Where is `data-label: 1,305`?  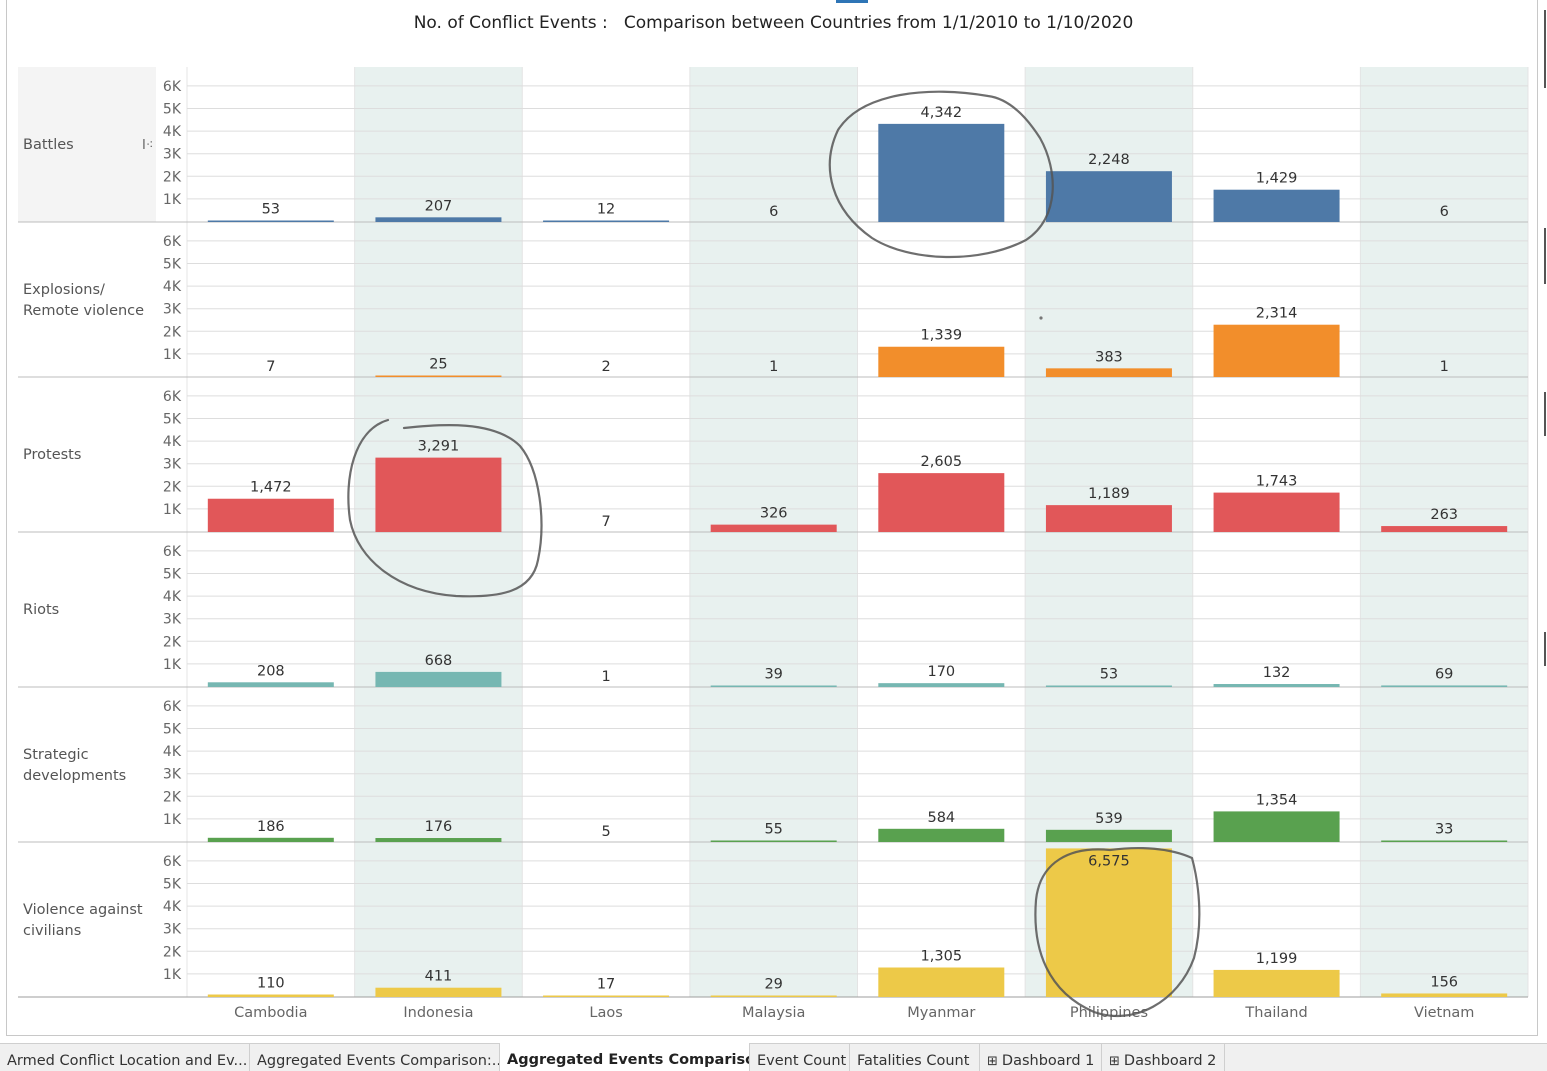 data-label: 1,305 is located at coordinates (942, 957).